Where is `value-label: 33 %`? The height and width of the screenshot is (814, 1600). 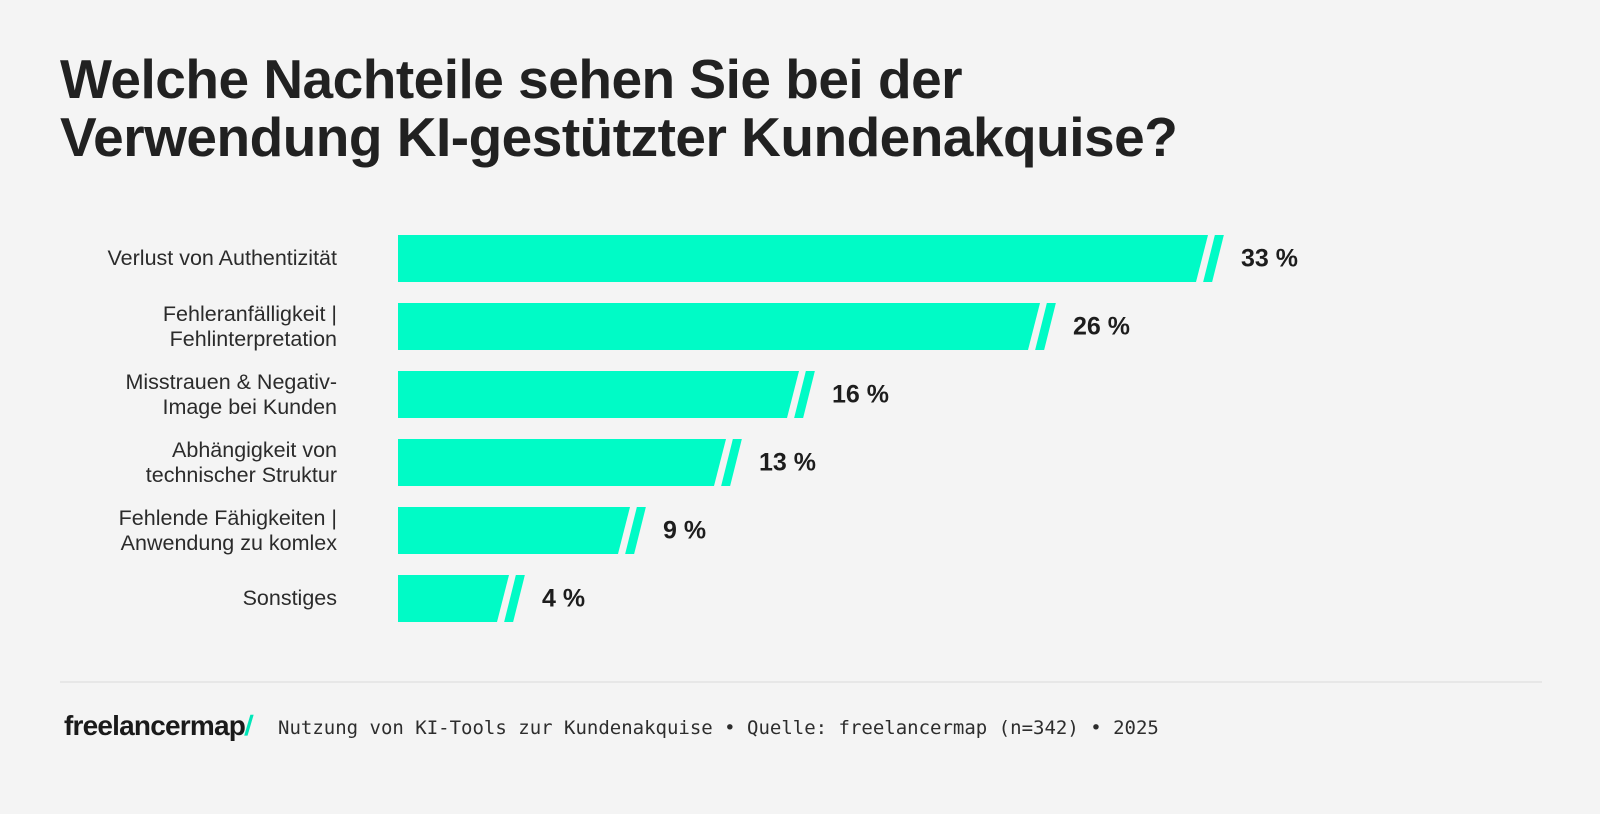 value-label: 33 % is located at coordinates (1269, 258).